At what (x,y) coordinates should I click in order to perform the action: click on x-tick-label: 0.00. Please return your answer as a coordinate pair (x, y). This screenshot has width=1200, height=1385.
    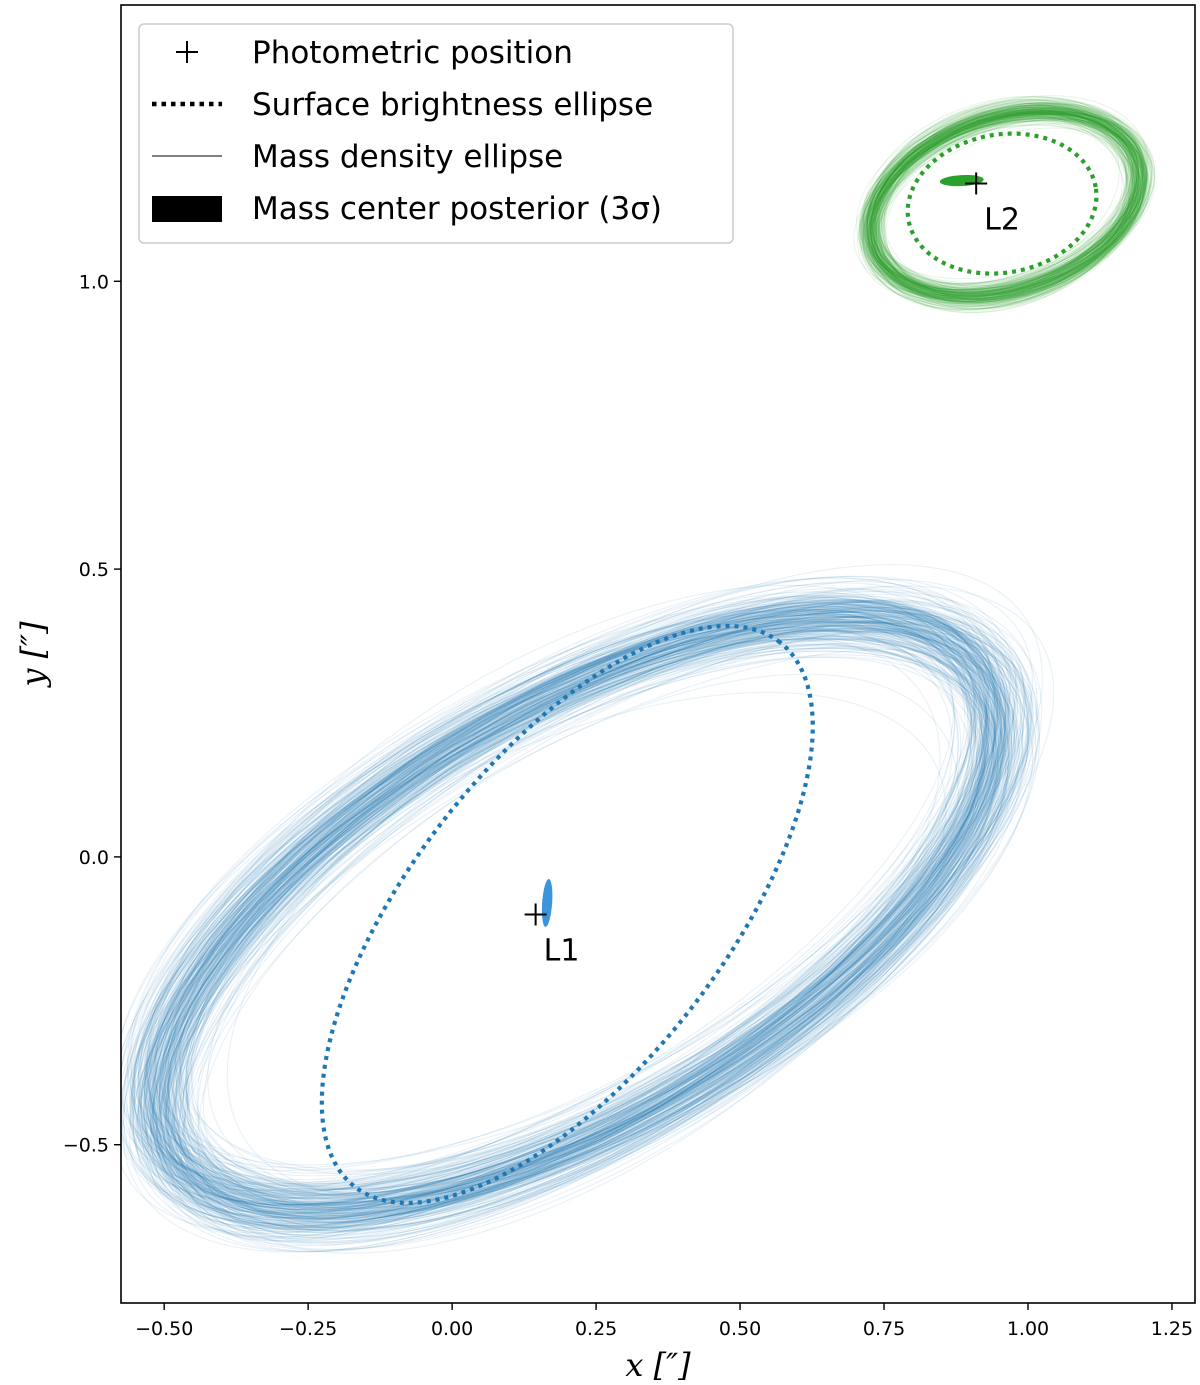
    Looking at the image, I should click on (452, 1329).